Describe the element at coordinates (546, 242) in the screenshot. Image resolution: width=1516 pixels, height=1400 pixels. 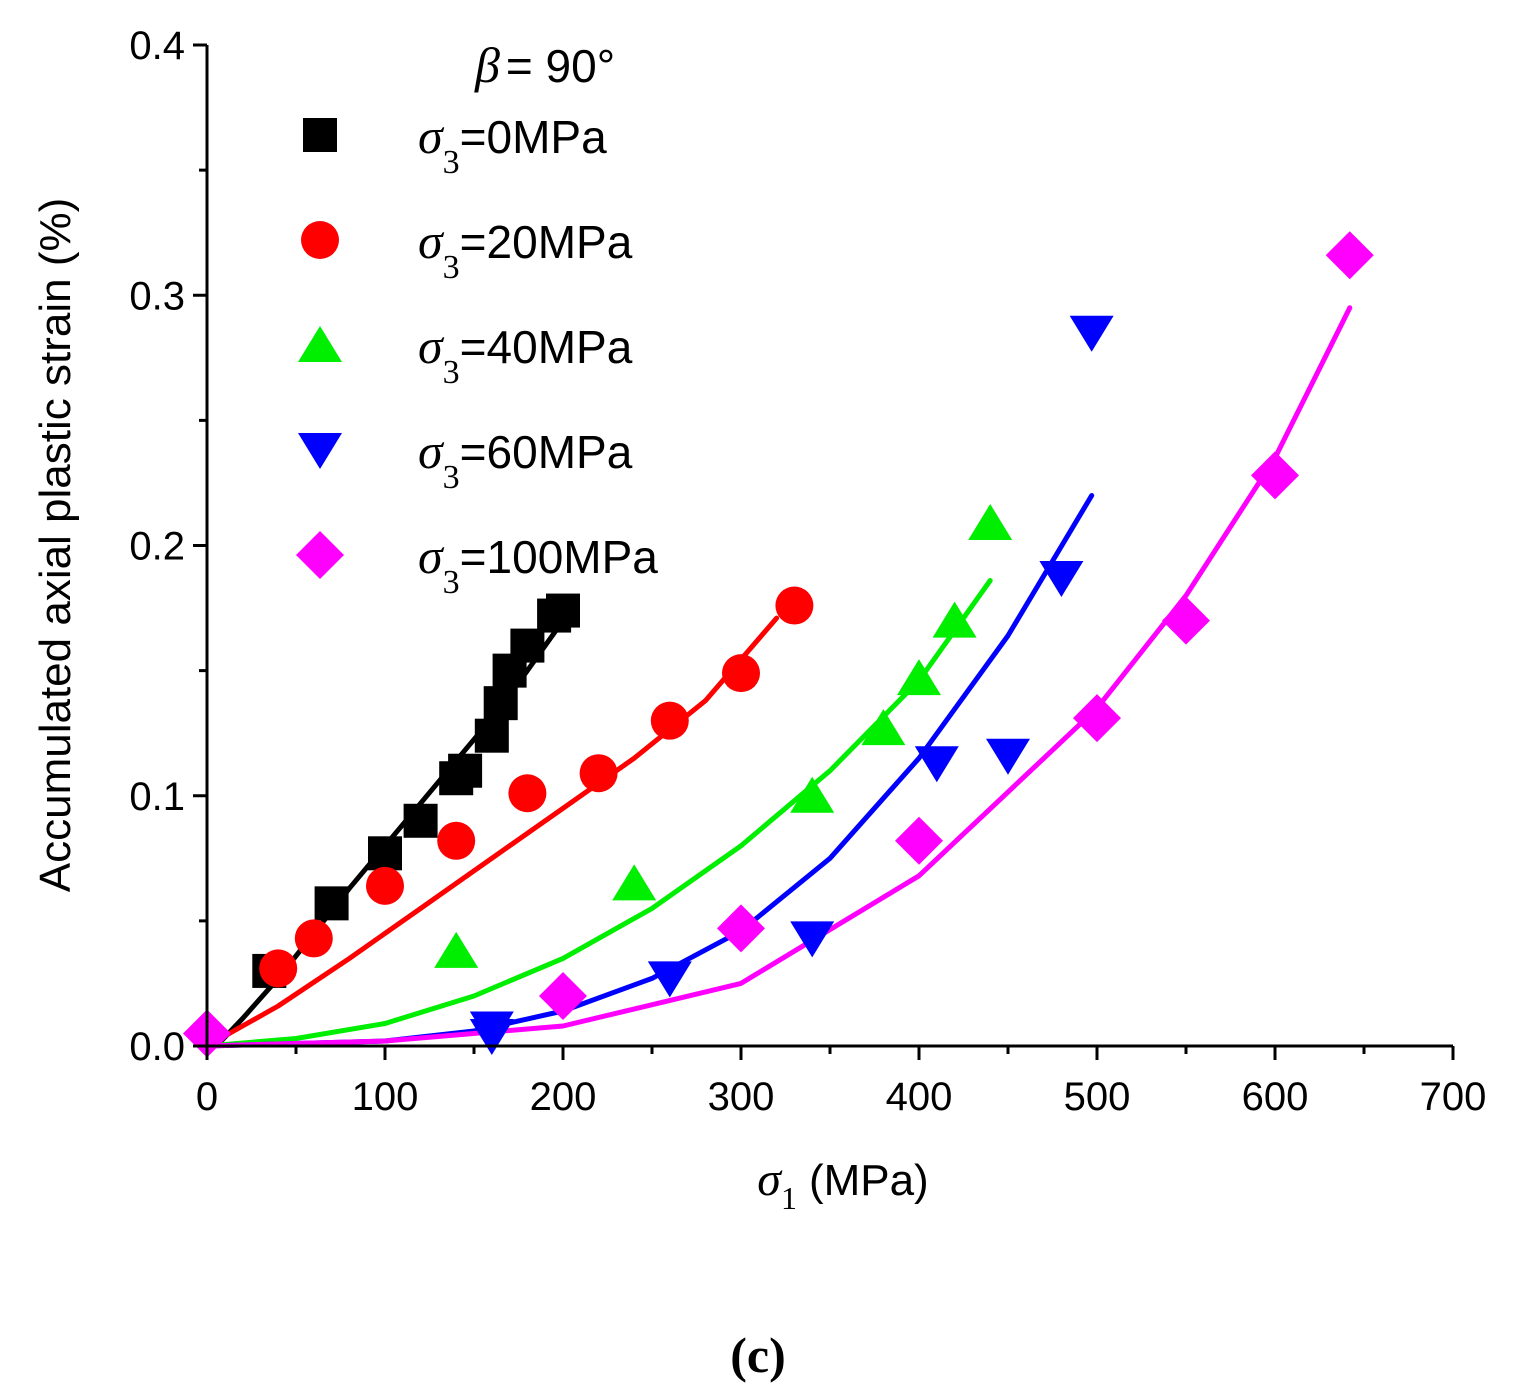
I see `legend-value: =20MPa` at that location.